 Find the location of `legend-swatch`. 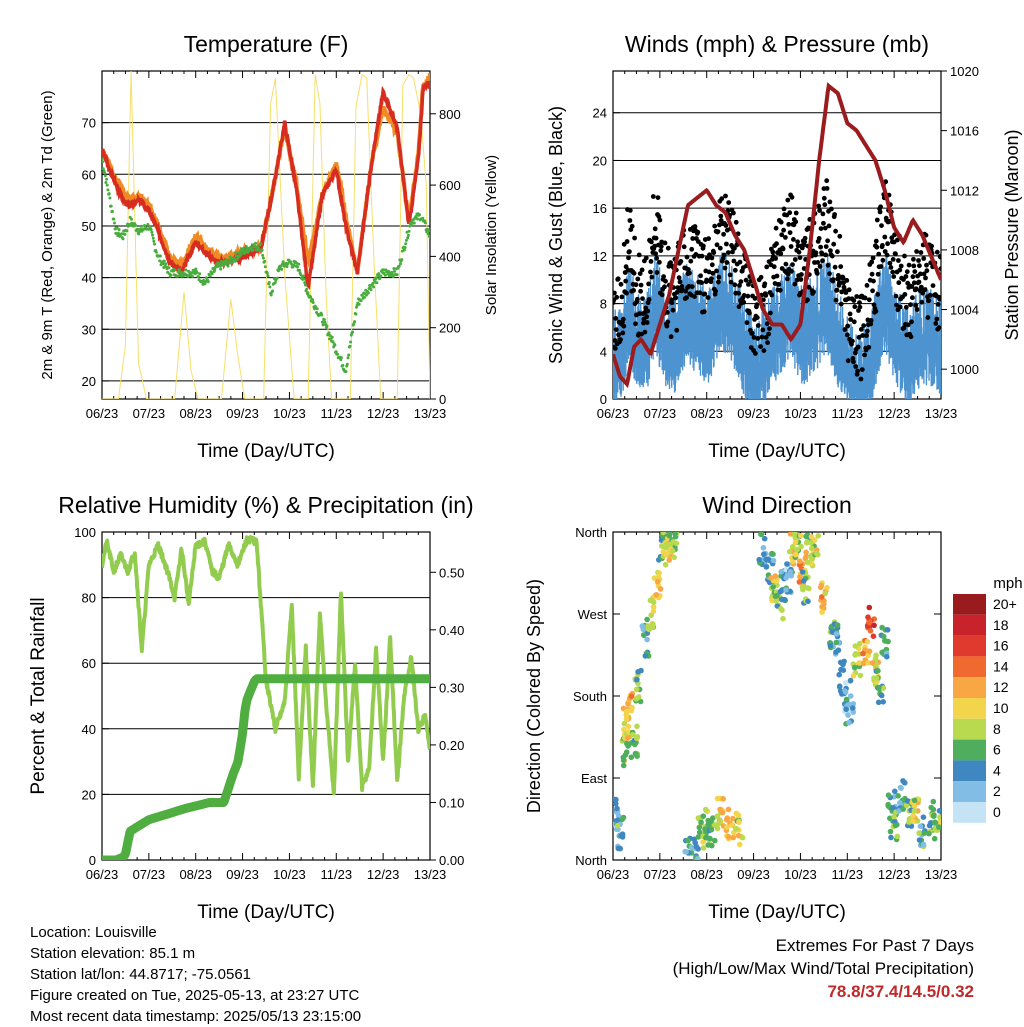

legend-swatch is located at coordinates (969, 771).